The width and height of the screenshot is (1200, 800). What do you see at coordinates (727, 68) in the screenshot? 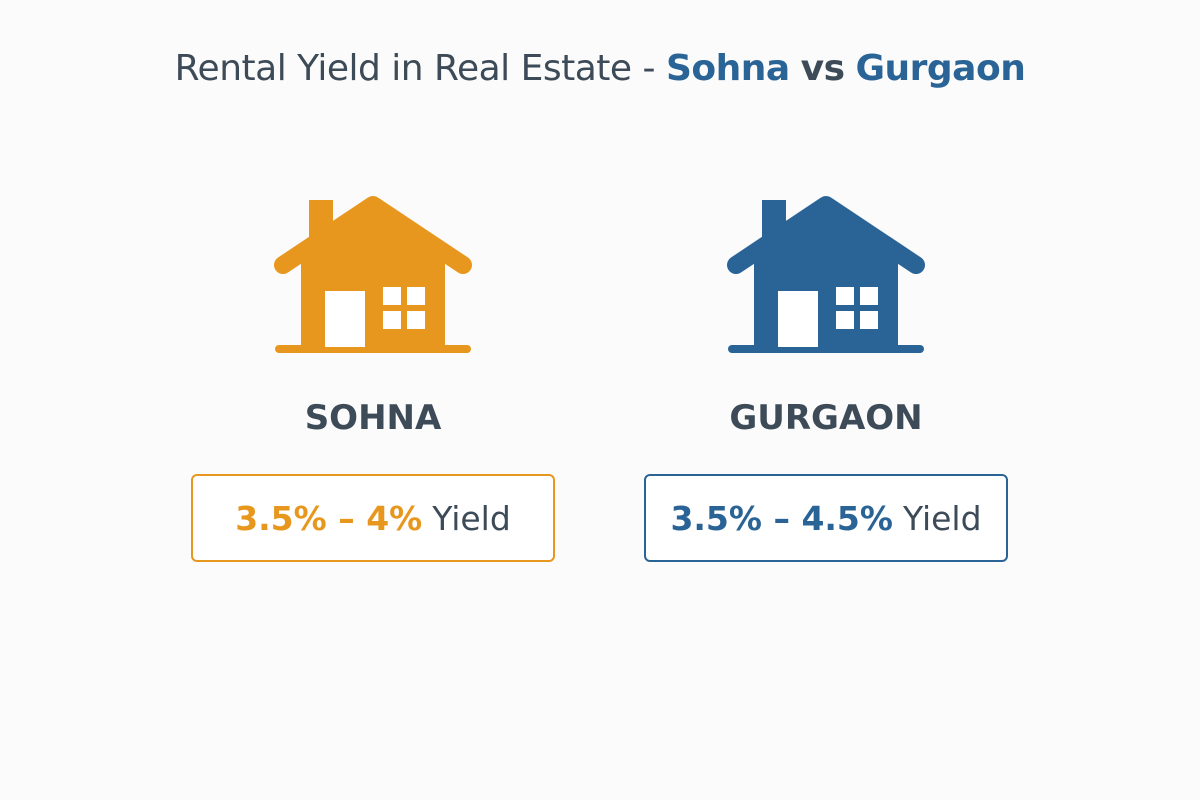
I see `title-first: Sohna` at bounding box center [727, 68].